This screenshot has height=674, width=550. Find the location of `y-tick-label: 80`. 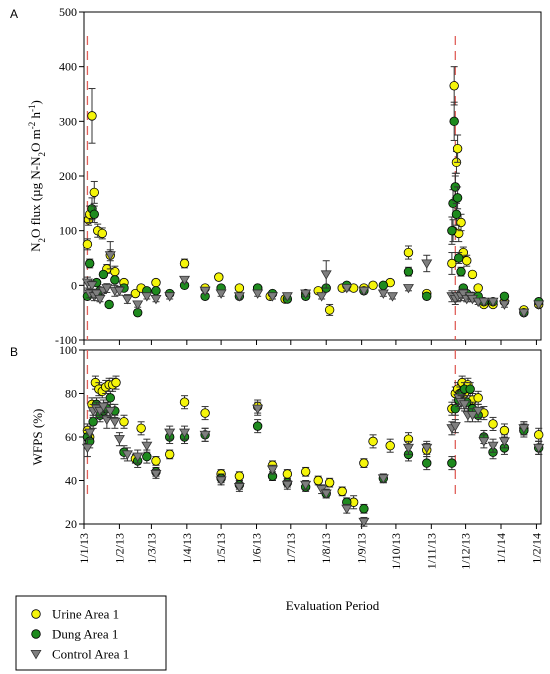

y-tick-label: 80 is located at coordinates (71, 394).